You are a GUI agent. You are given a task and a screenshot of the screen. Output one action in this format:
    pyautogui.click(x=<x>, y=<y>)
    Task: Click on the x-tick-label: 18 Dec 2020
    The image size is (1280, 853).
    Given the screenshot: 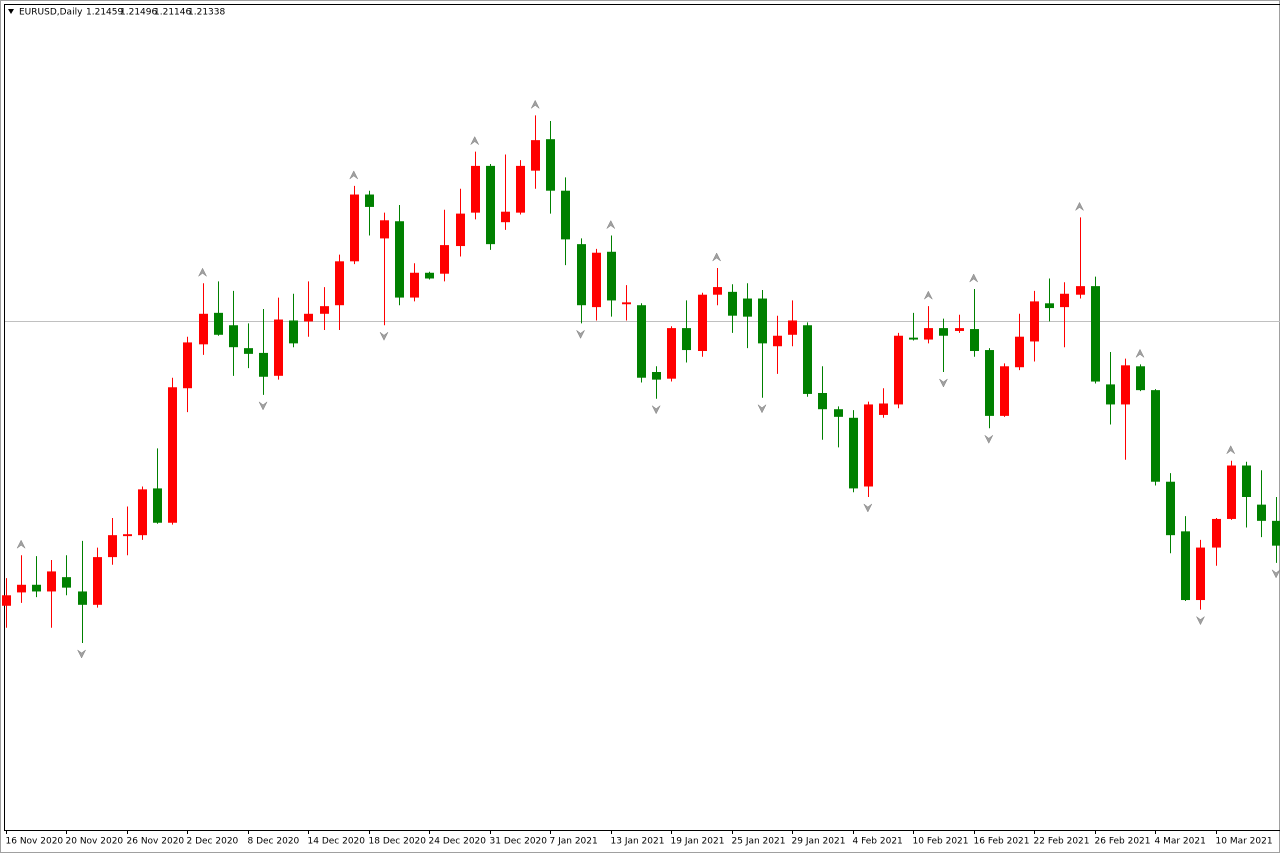 What is the action you would take?
    pyautogui.click(x=398, y=842)
    